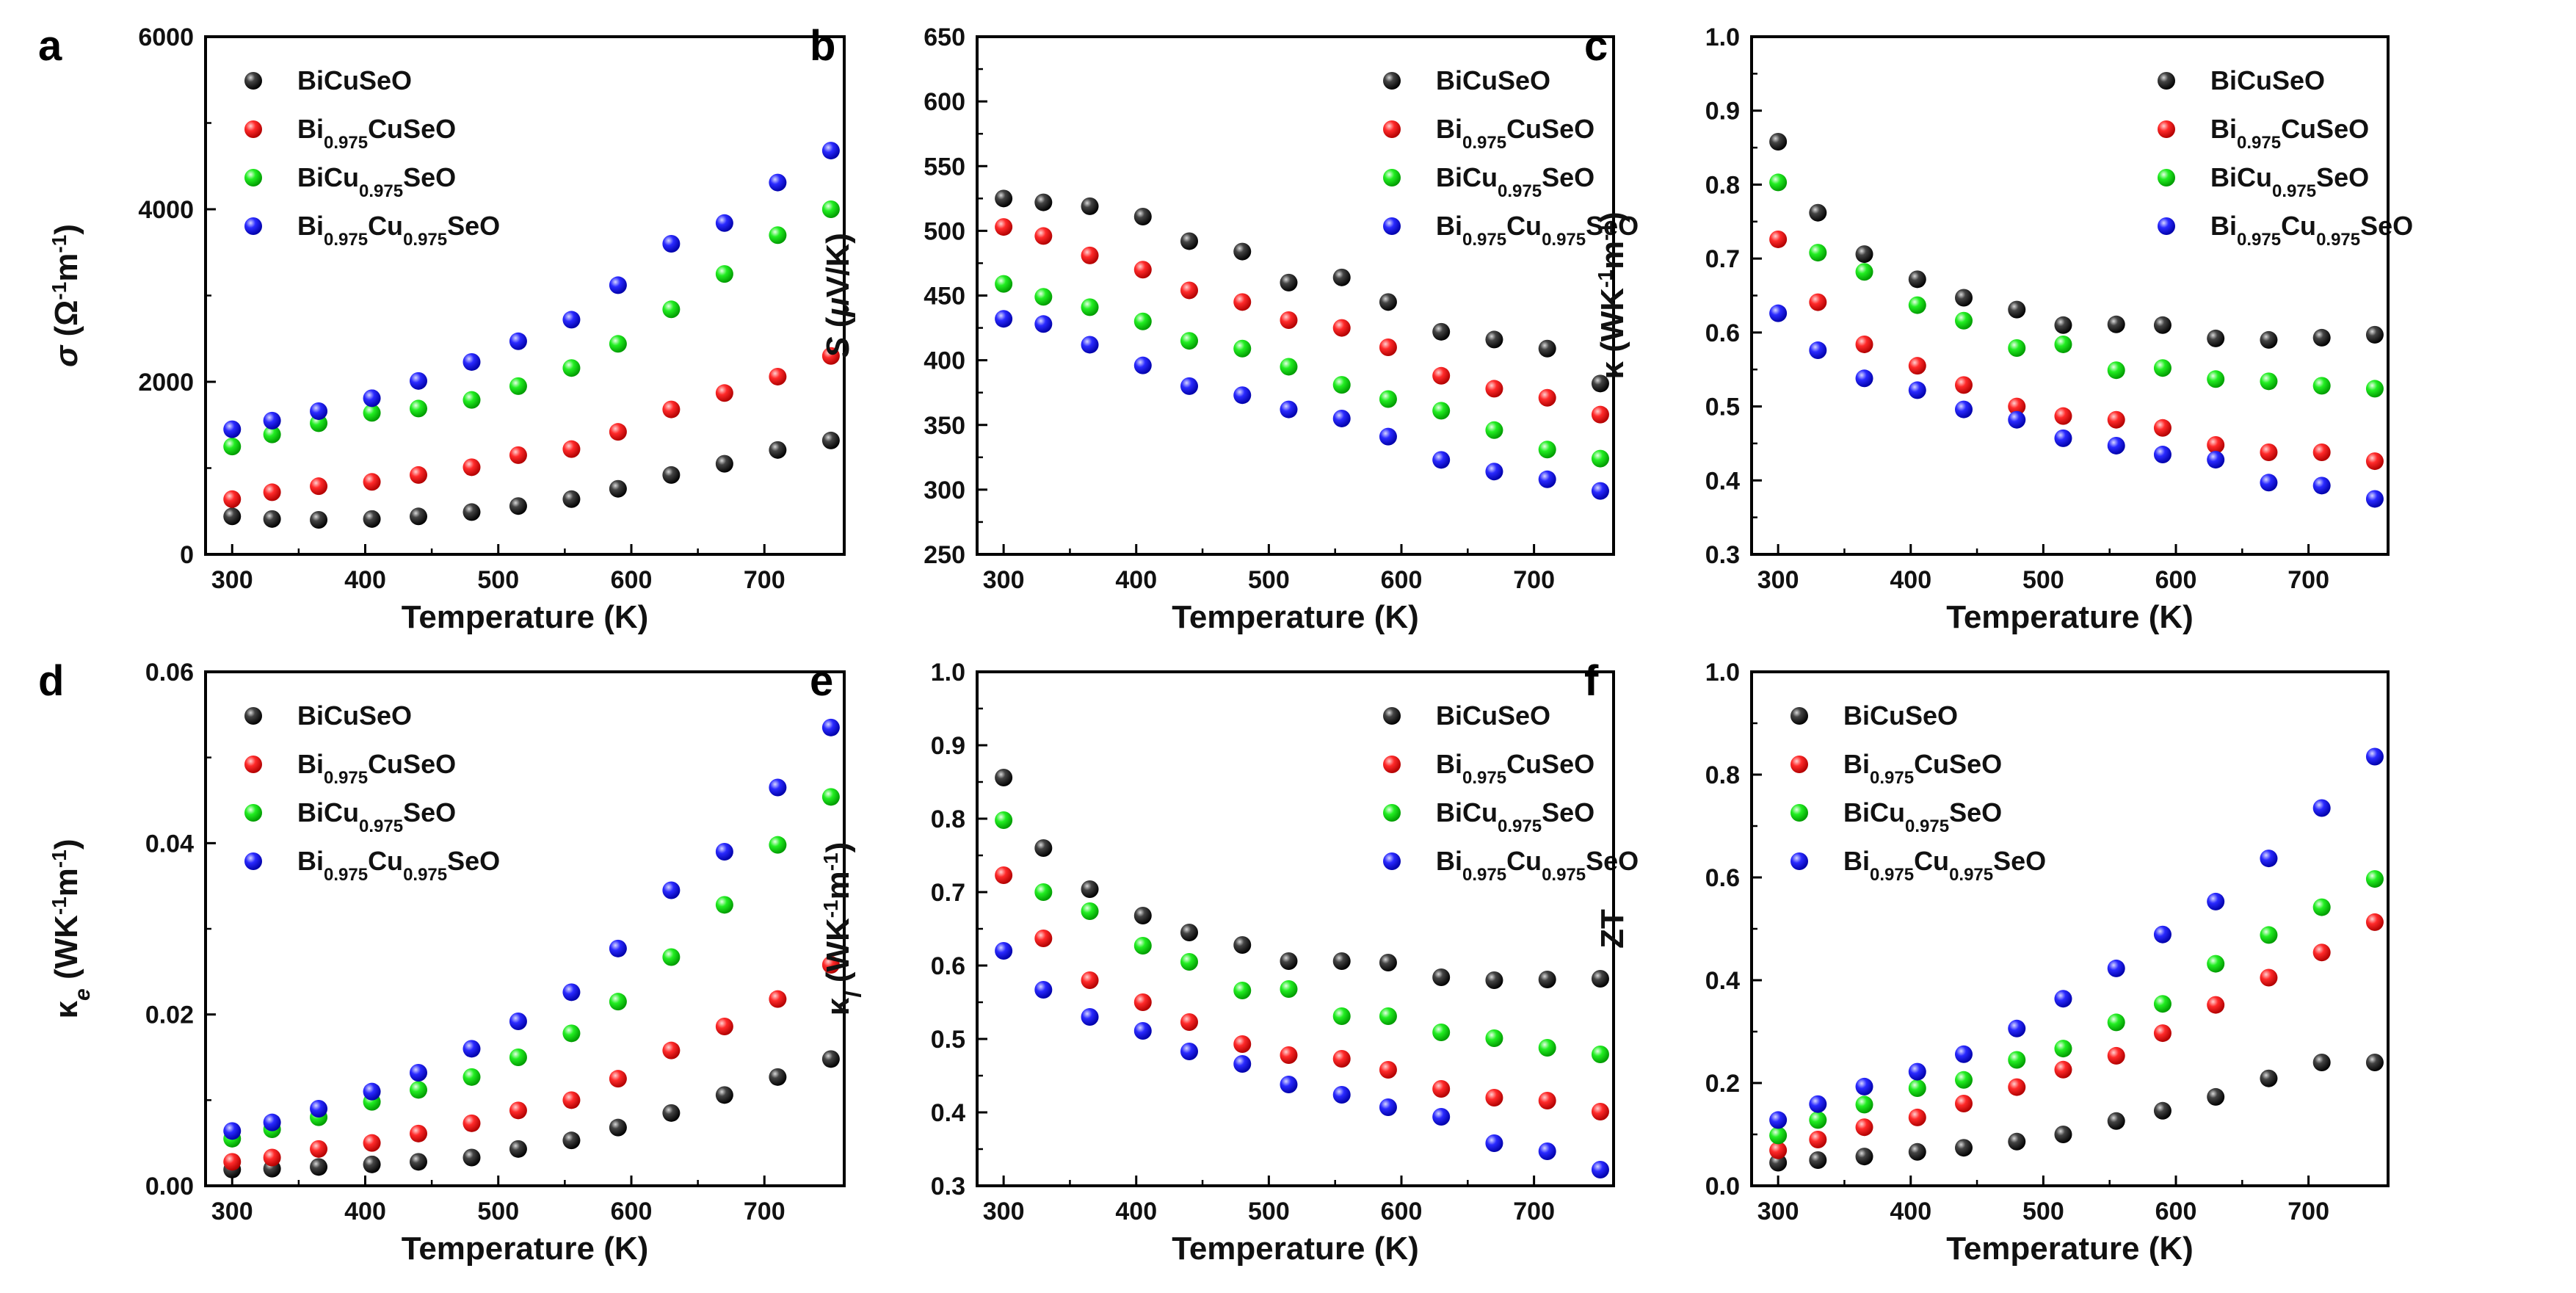 The image size is (2576, 1293). Describe the element at coordinates (2308, 580) in the screenshot. I see `x-tick-label: 700` at that location.